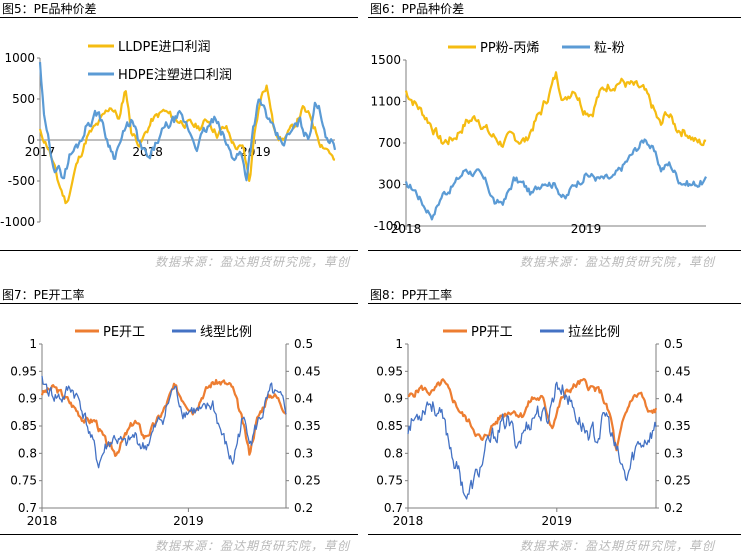 The image size is (741, 554). I want to click on legend-label: PP粉-丙烯, so click(509, 48).